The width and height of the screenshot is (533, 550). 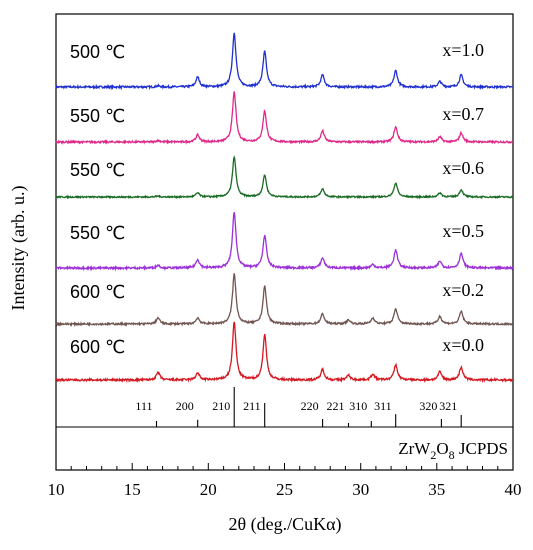 What do you see at coordinates (463, 290) in the screenshot?
I see `composition-label: x=0.2` at bounding box center [463, 290].